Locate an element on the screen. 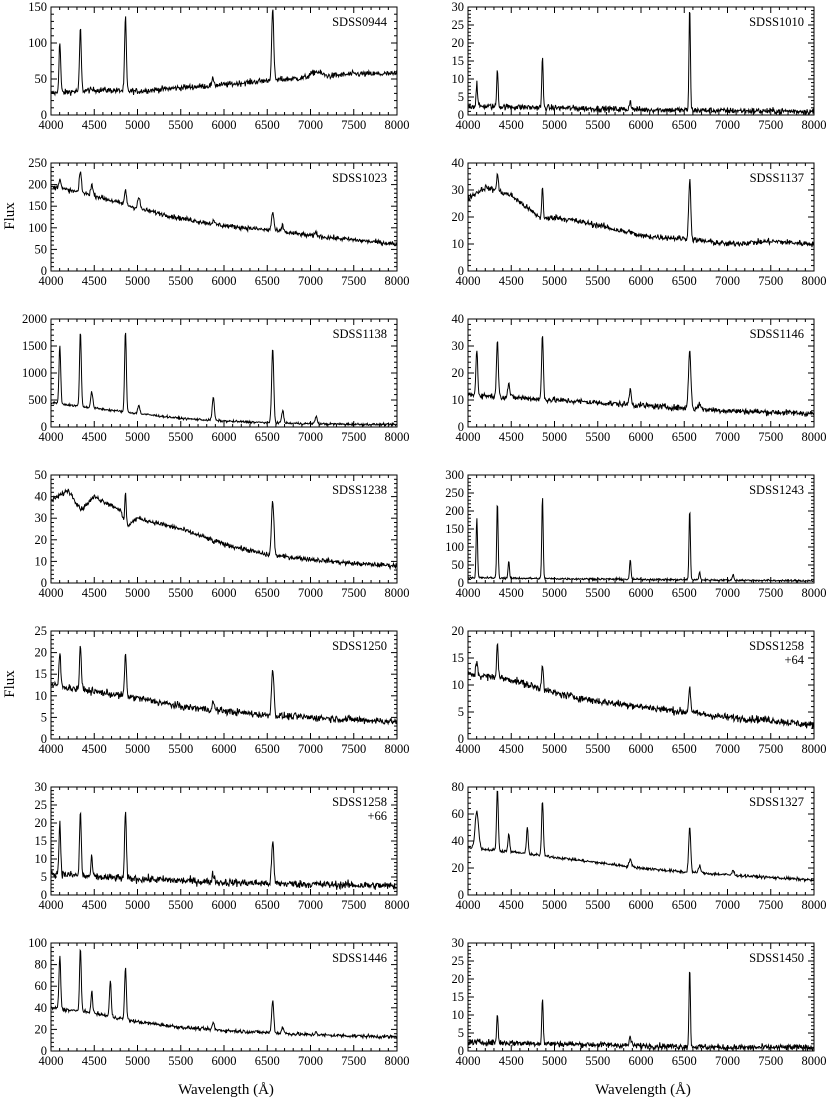  y-axis-label-upper: Flux is located at coordinates (10, 216).